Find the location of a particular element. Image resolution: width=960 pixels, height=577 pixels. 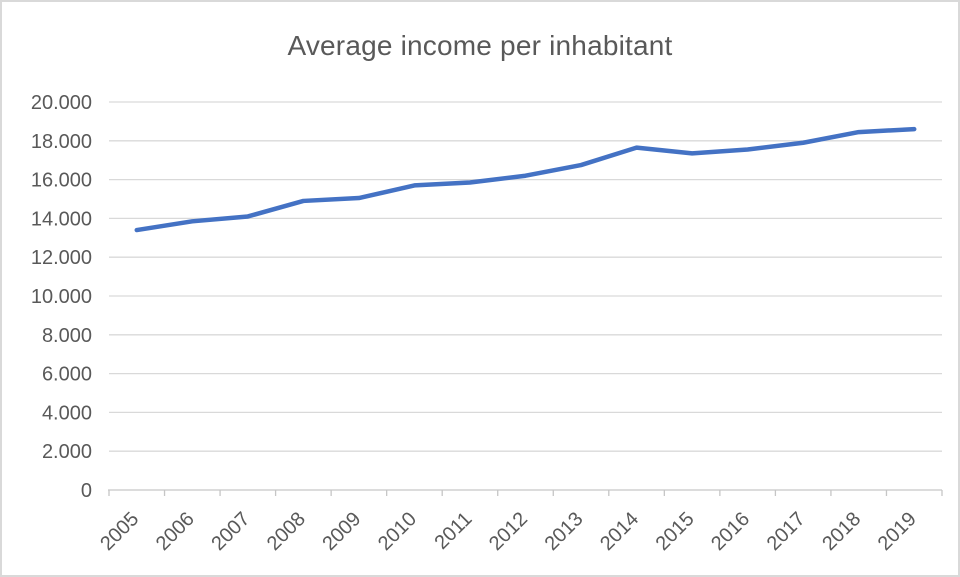

x-tick-label: 2012 is located at coordinates (508, 531).